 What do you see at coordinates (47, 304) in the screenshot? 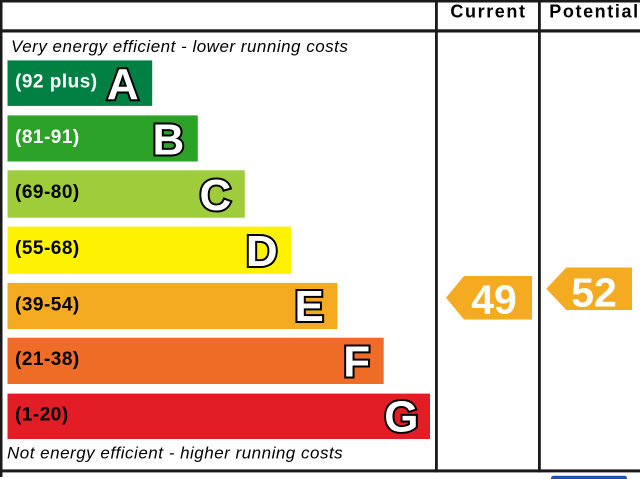
I see `svg-text: (39-54)` at bounding box center [47, 304].